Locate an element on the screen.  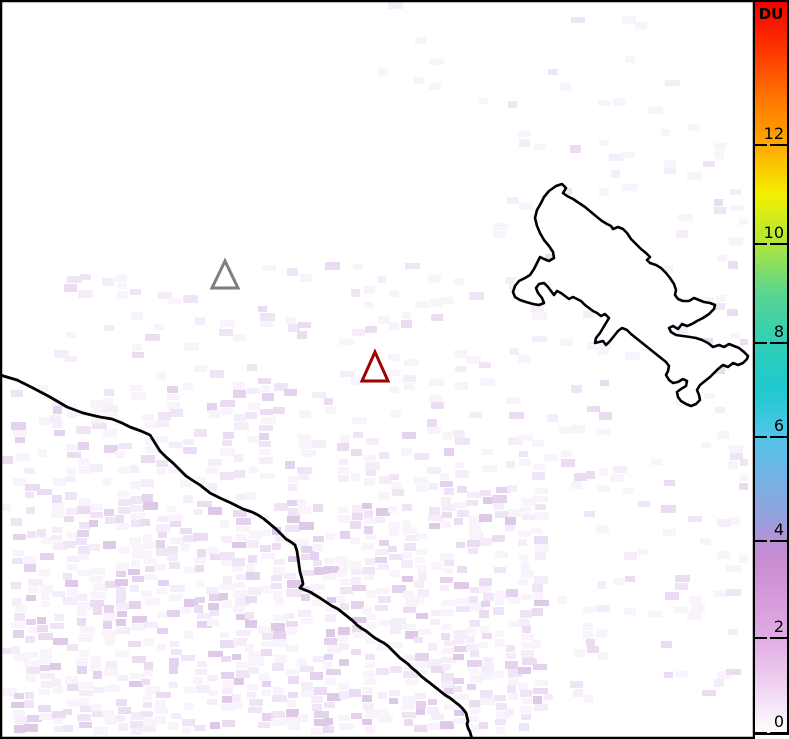
colorbar: 12 10 8 6 4 2 0 DU is located at coordinates (771, 367).